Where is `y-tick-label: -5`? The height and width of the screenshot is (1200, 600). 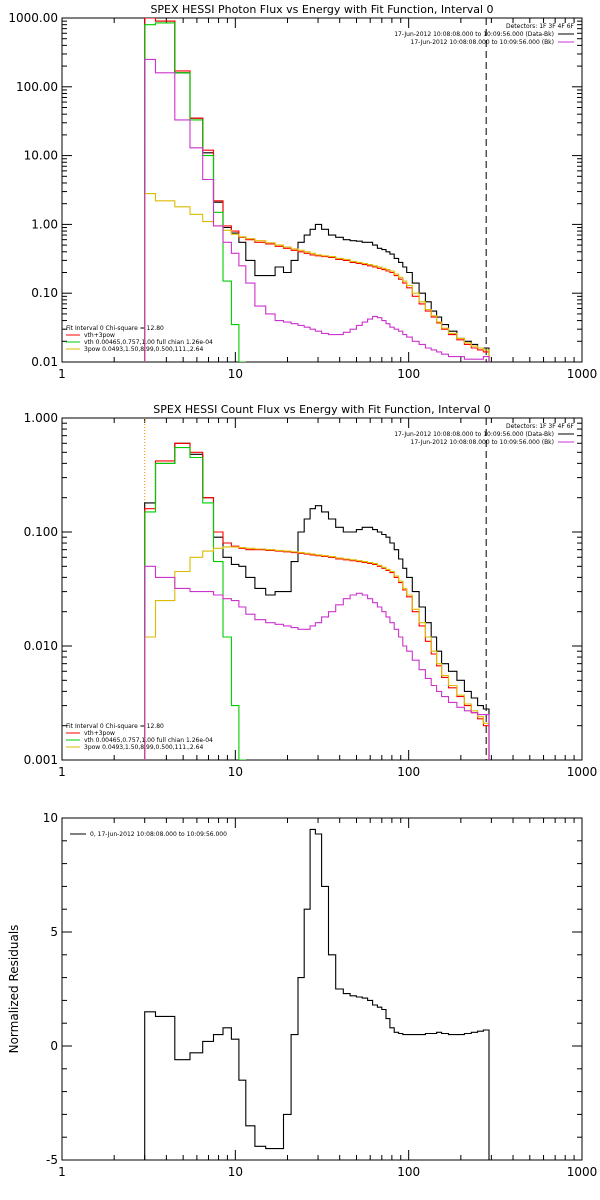 y-tick-label: -5 is located at coordinates (52, 1160).